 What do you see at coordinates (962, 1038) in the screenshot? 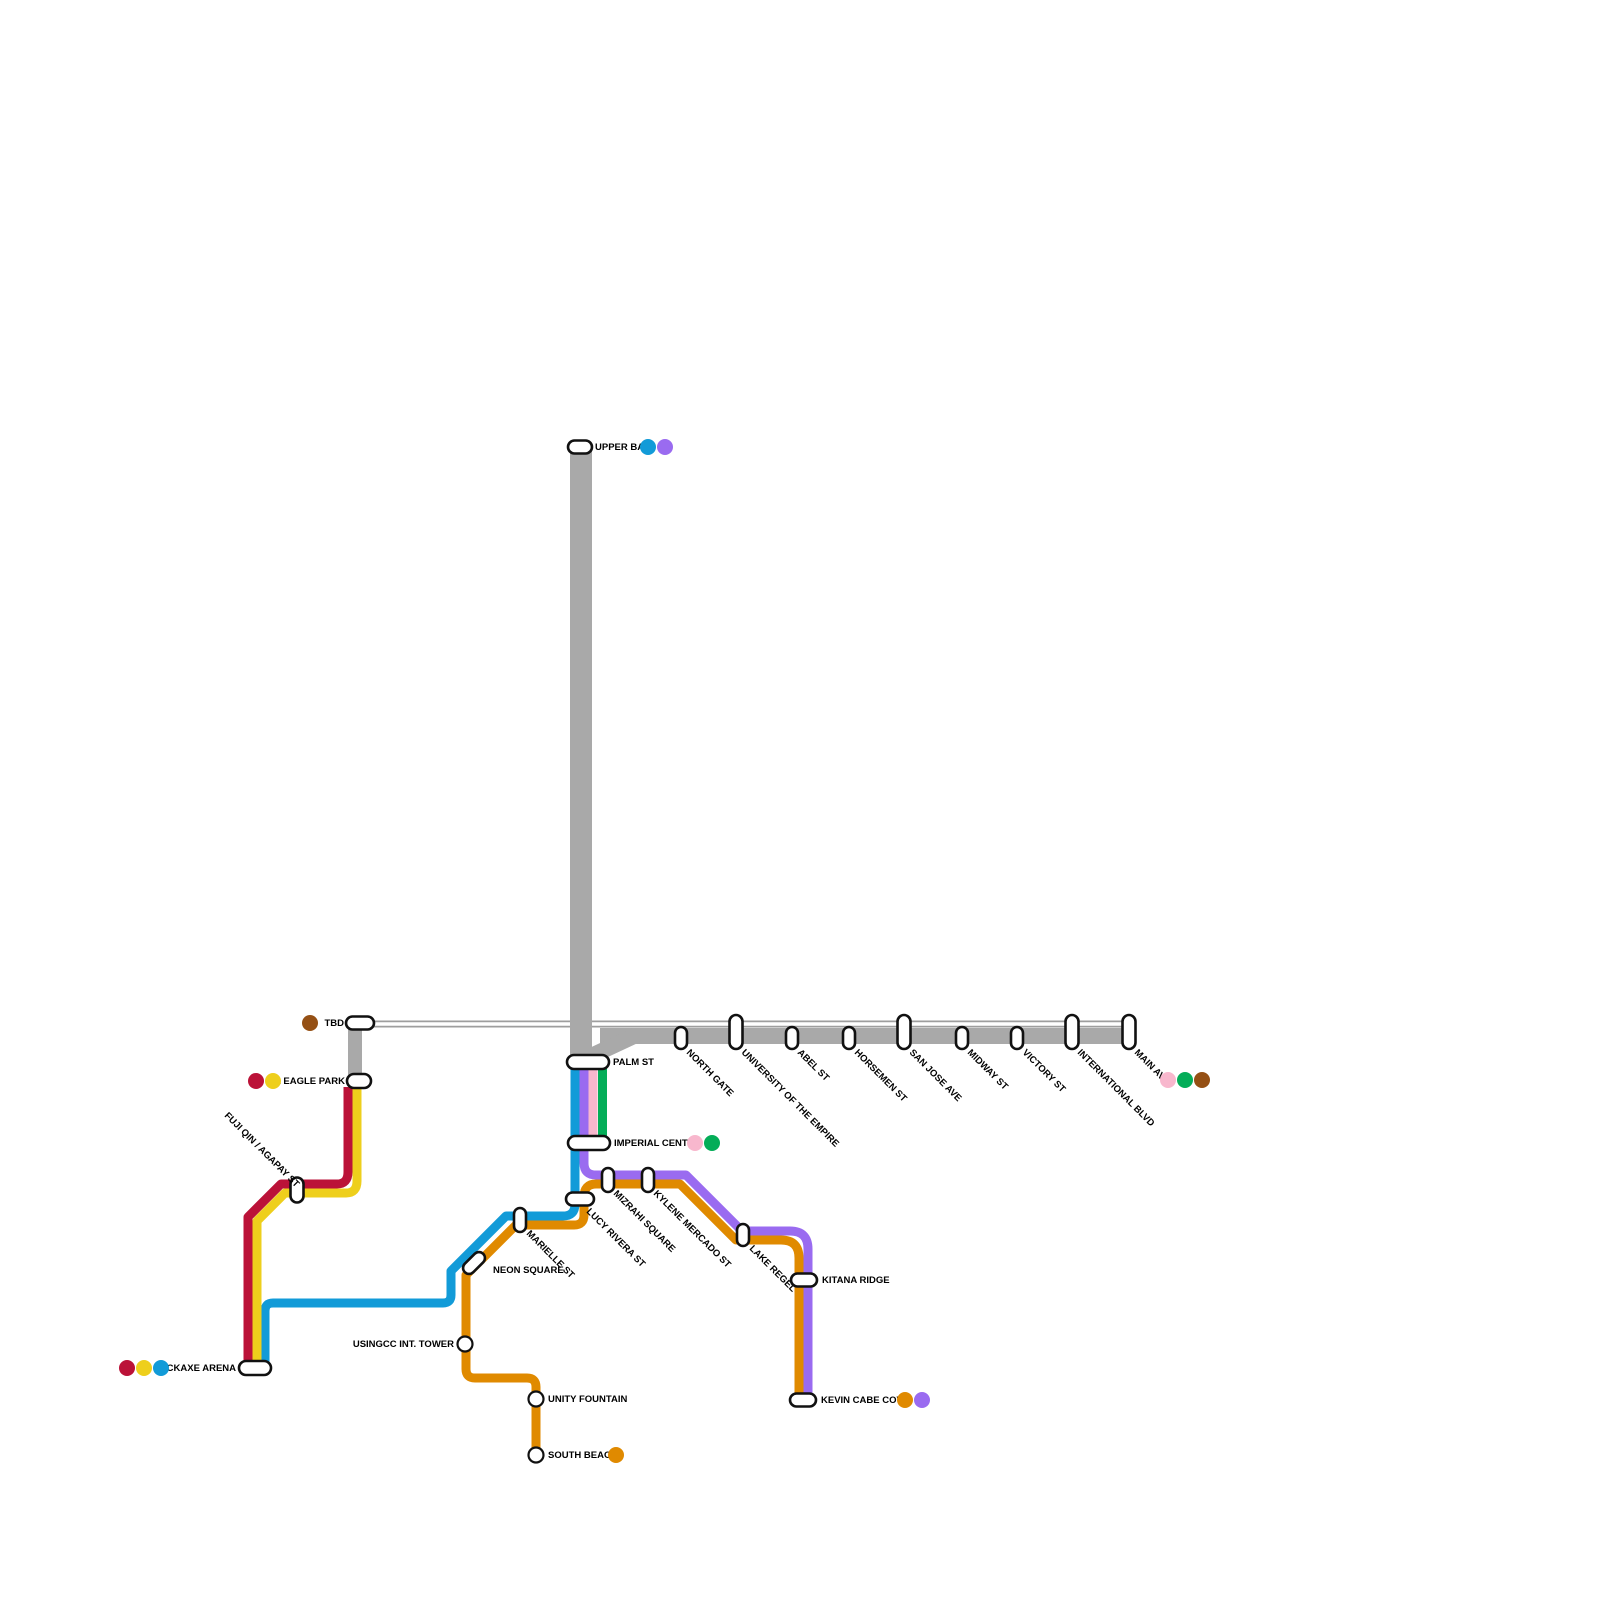
I see `station-midway-st` at bounding box center [962, 1038].